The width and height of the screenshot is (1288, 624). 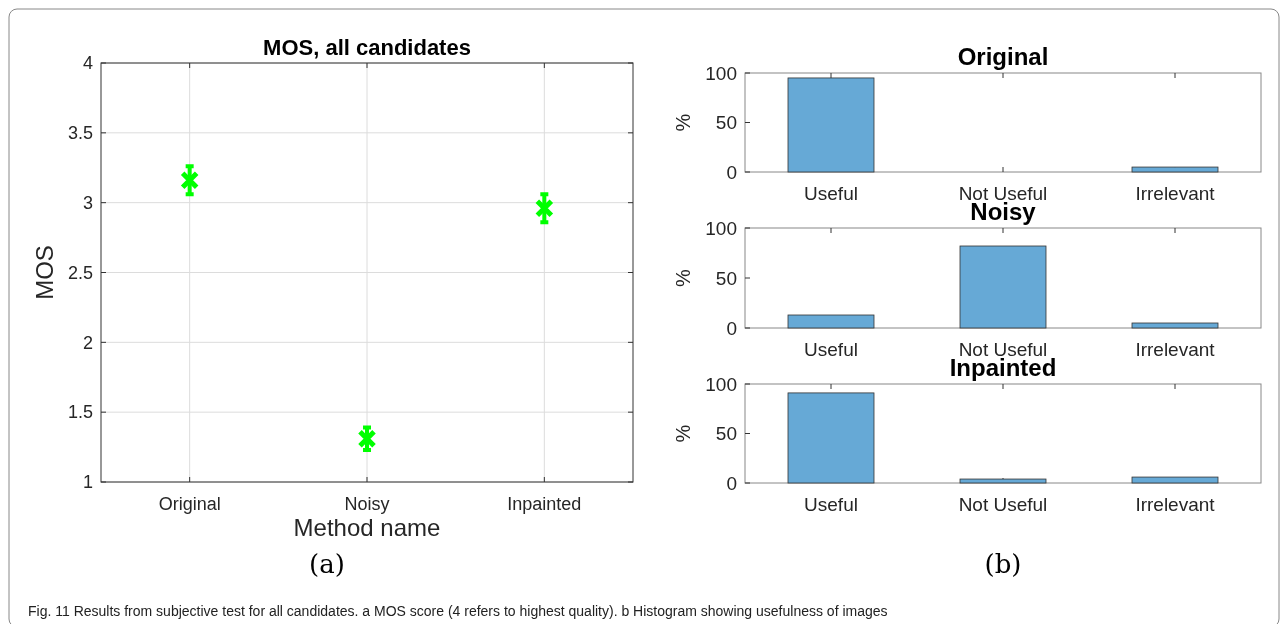 I want to click on y-tick-label: 2.5, so click(x=80, y=272).